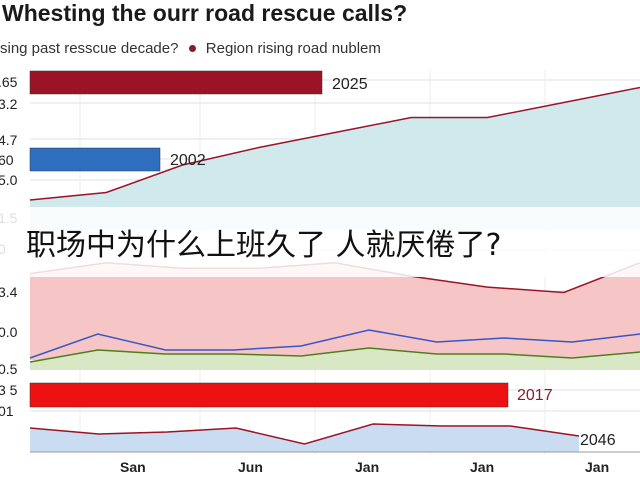  Describe the element at coordinates (250, 467) in the screenshot. I see `x-tick-label: Jun` at that location.